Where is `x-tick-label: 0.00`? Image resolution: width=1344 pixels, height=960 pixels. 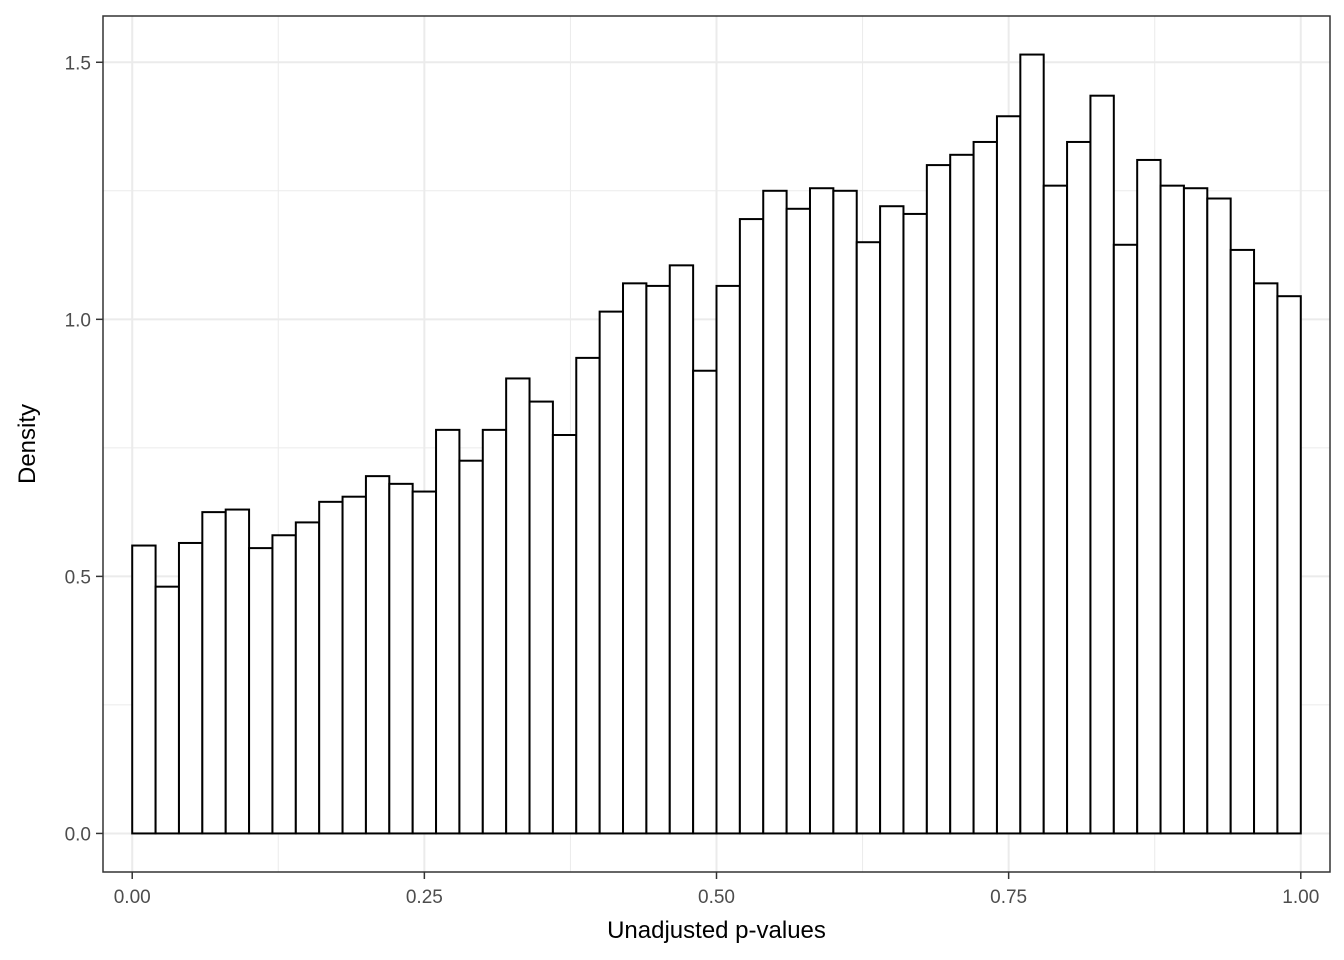
x-tick-label: 0.00 is located at coordinates (132, 897).